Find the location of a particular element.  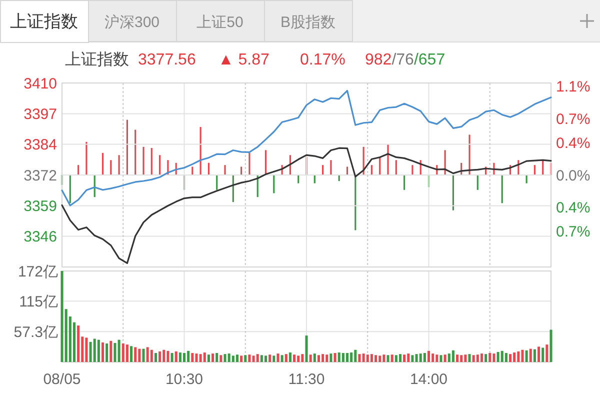

tab: B股指数 is located at coordinates (308, 21).